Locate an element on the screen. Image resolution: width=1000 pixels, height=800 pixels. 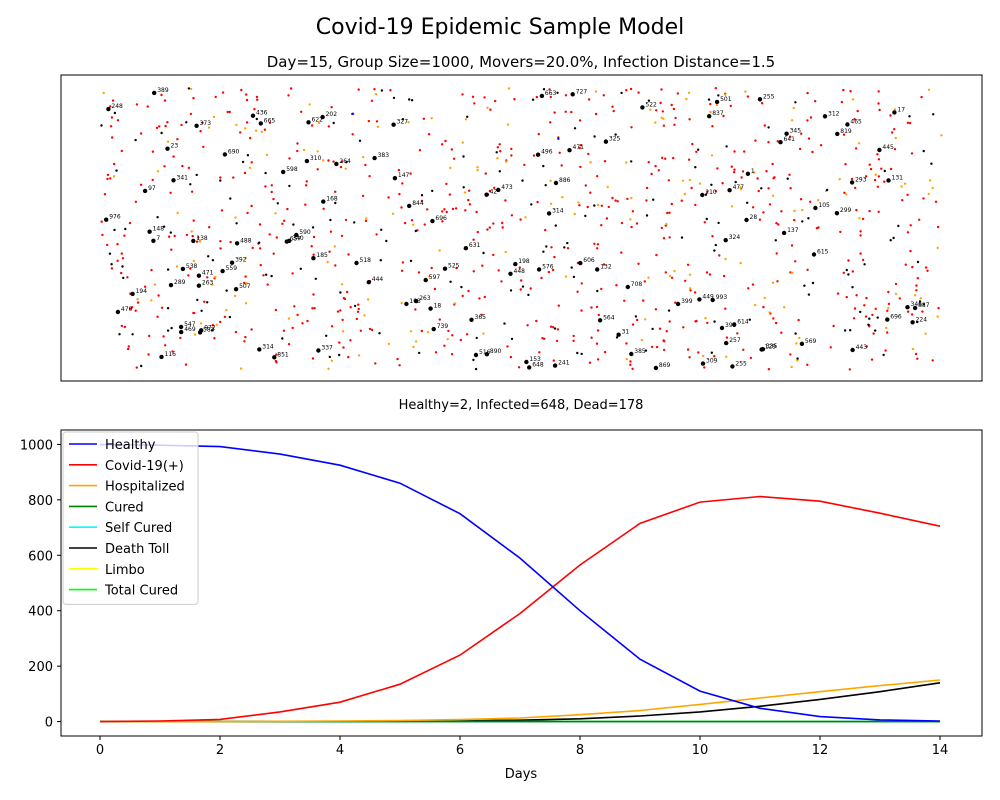
x-tick-label: 10 is located at coordinates (700, 750).